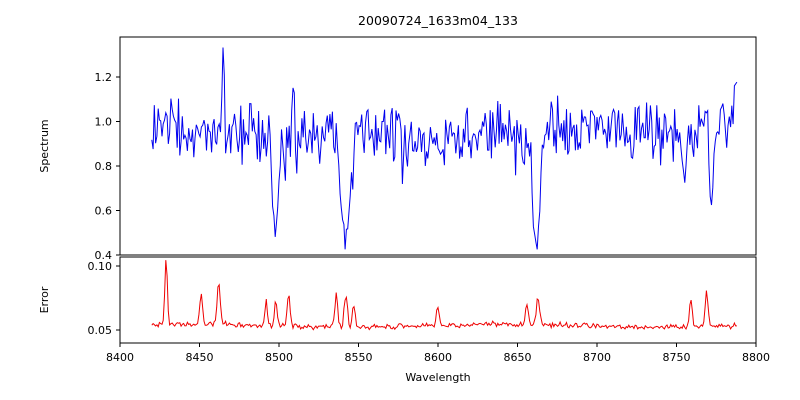 Image resolution: width=800 pixels, height=400 pixels. What do you see at coordinates (44, 146) in the screenshot?
I see `spectrum-ylabel: Spectrum` at bounding box center [44, 146].